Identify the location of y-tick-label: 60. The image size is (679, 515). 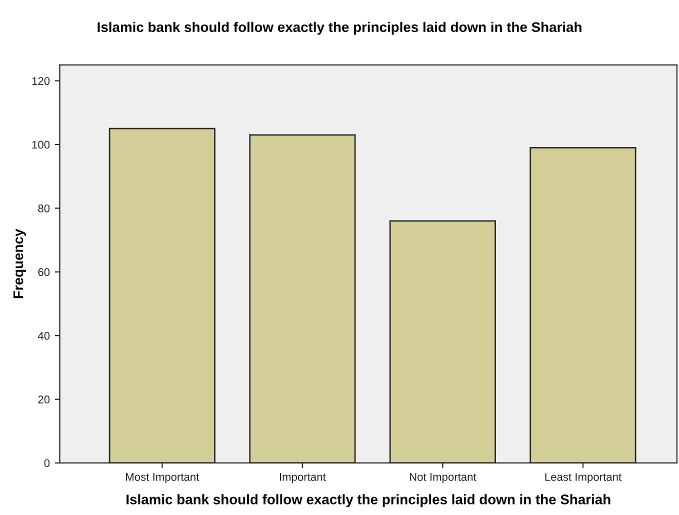
(44, 272).